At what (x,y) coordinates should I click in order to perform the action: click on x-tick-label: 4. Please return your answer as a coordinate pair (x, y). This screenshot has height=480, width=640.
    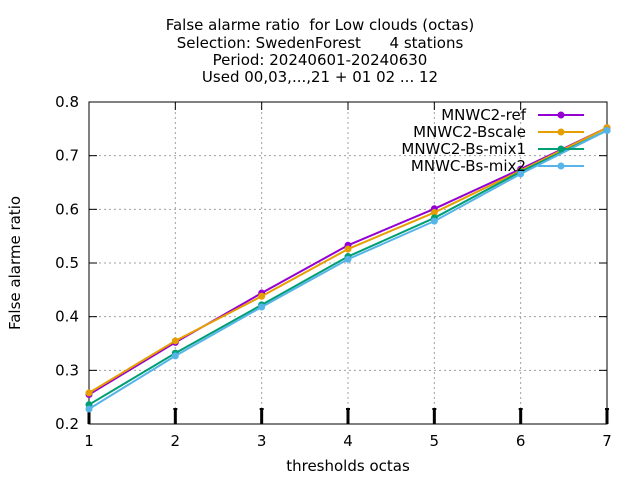
    Looking at the image, I should click on (348, 441).